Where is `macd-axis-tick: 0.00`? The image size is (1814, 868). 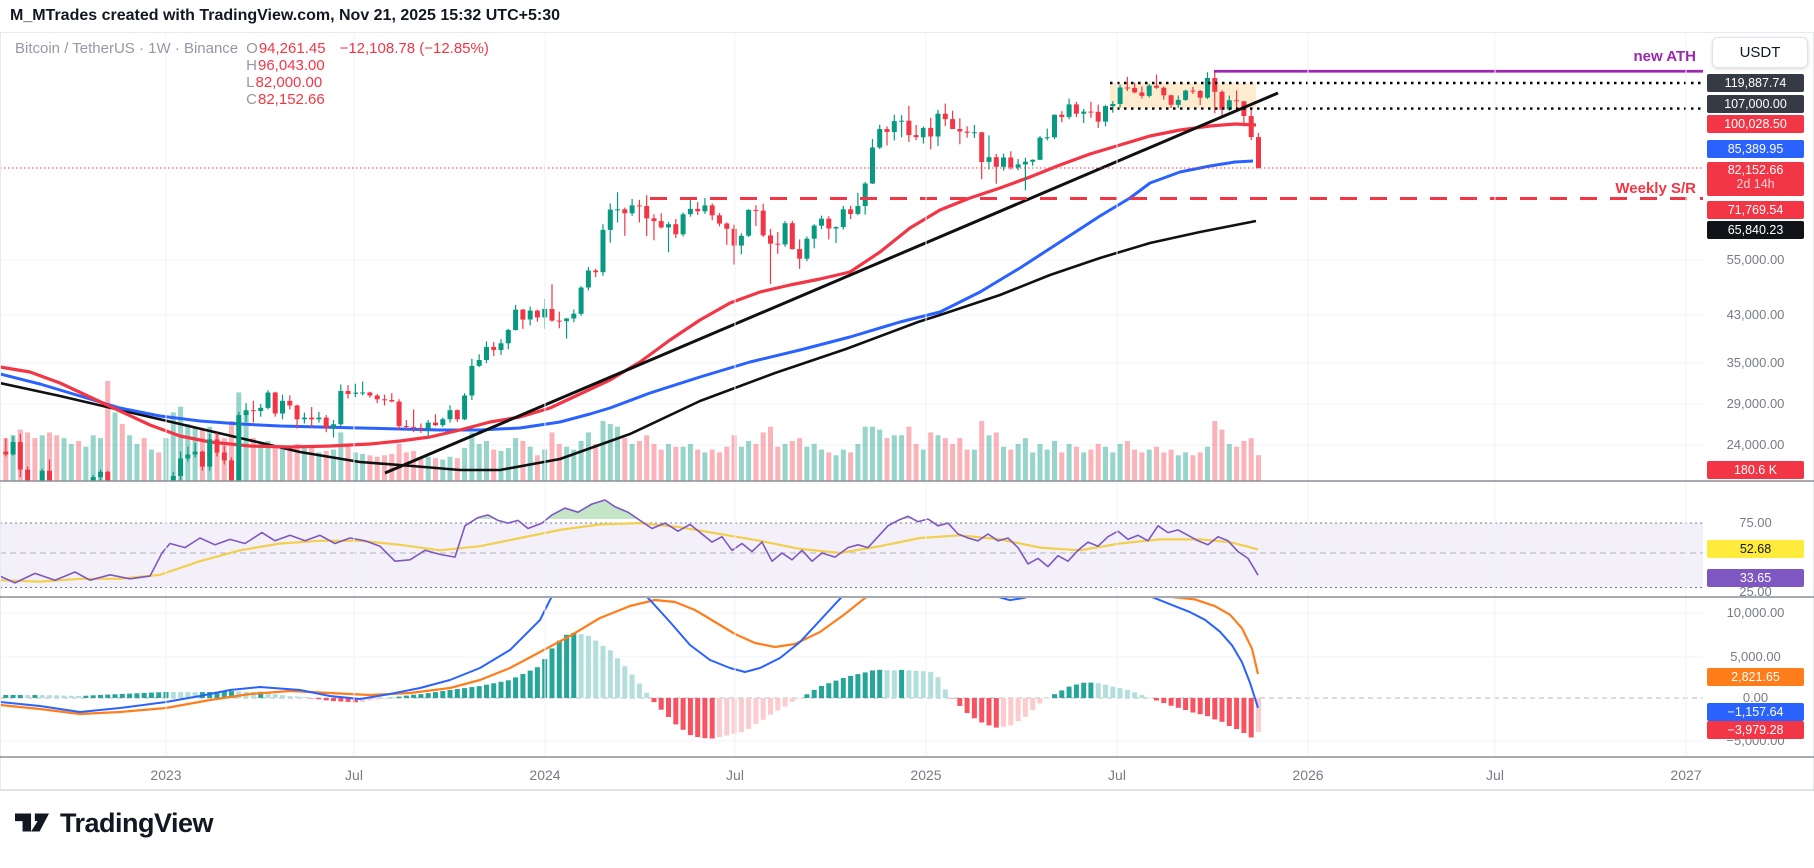 macd-axis-tick: 0.00 is located at coordinates (1755, 697).